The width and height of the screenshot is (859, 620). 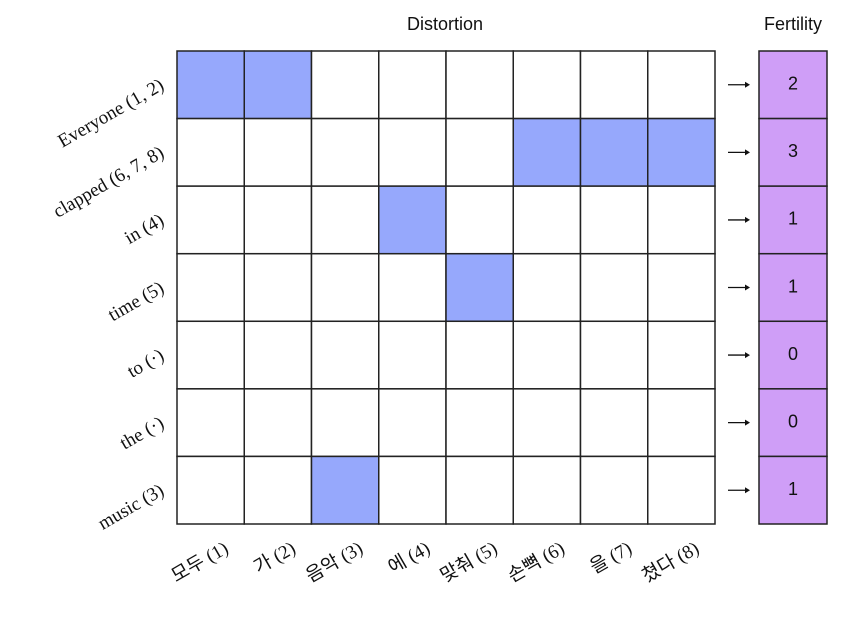 I want to click on column-label: 쳤다 (8), so click(x=670, y=562).